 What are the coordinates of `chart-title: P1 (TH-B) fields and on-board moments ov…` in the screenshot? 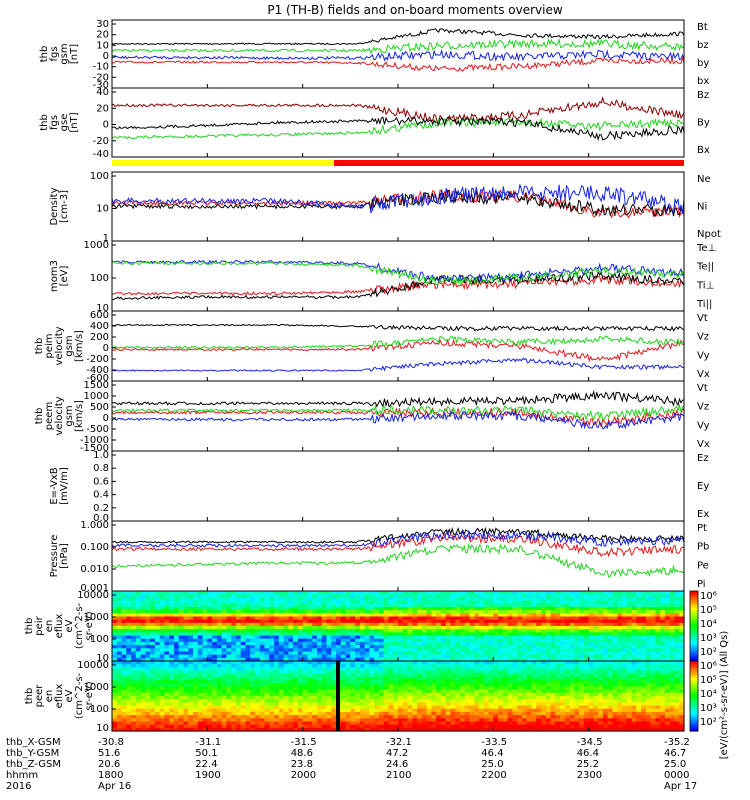 It's located at (415, 10).